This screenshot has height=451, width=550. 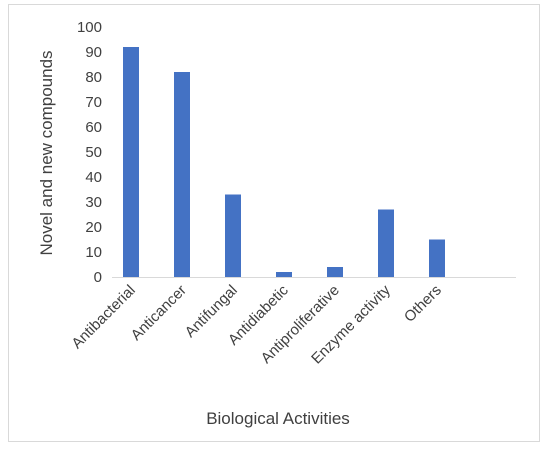 I want to click on y-tick-label: 100, so click(x=89, y=27).